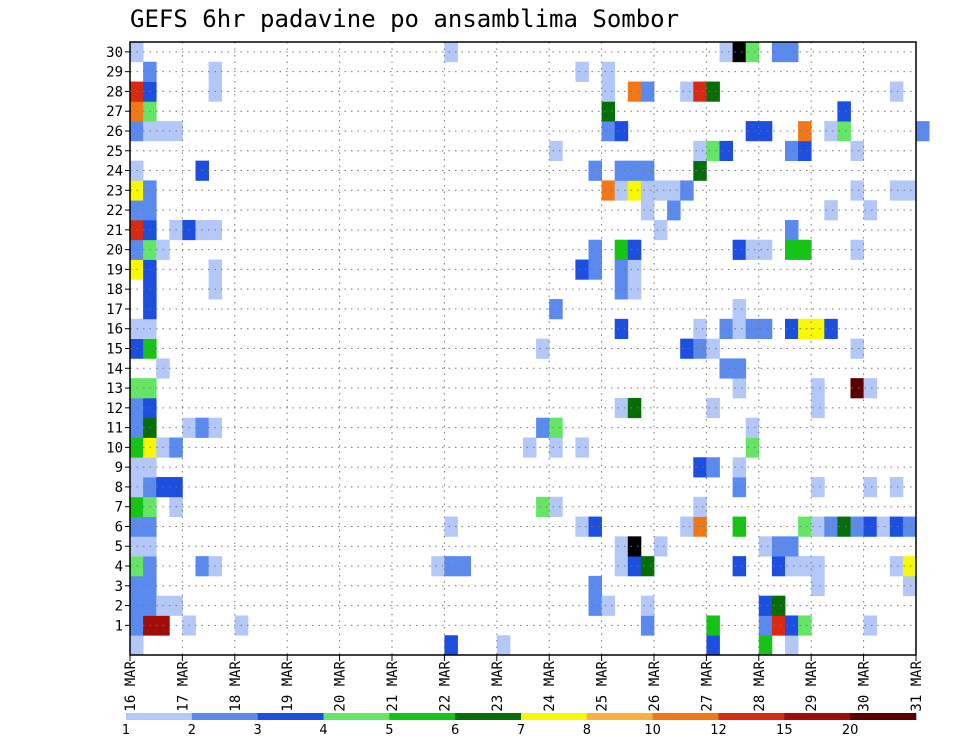 This screenshot has width=960, height=742. What do you see at coordinates (258, 730) in the screenshot?
I see `colorbar-label: 3` at bounding box center [258, 730].